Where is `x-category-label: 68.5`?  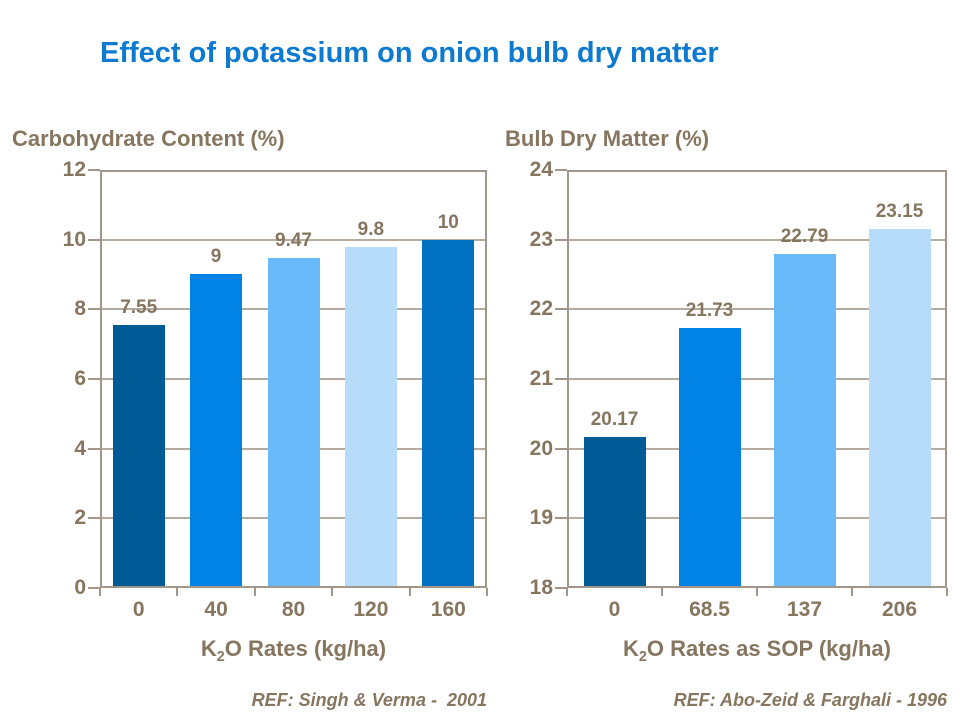
x-category-label: 68.5 is located at coordinates (709, 609).